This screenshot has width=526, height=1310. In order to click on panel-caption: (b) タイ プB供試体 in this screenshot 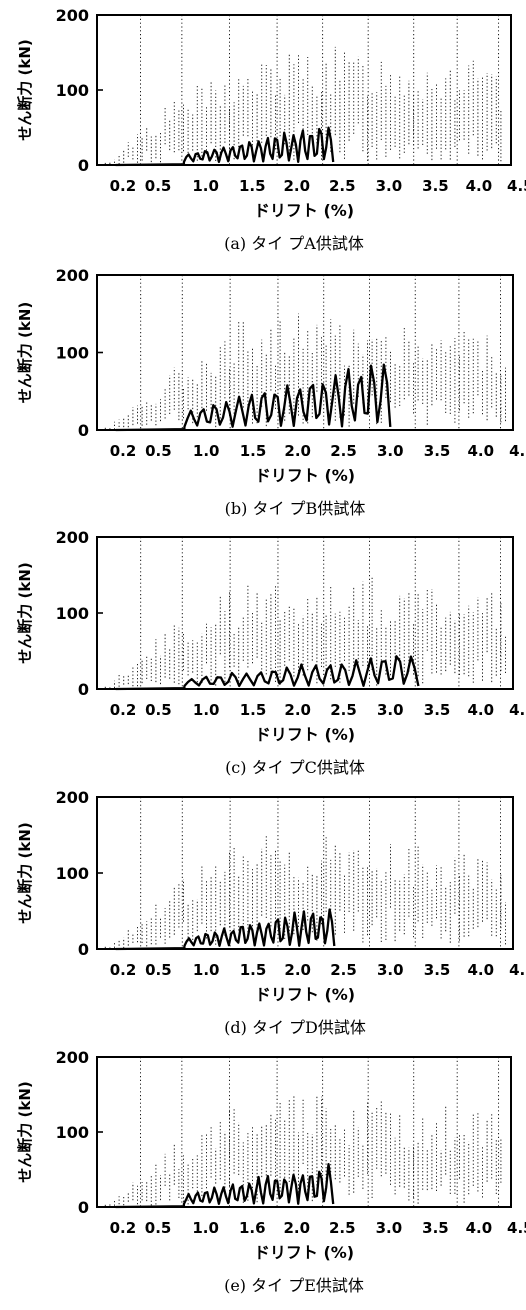, I will do `click(295, 508)`.